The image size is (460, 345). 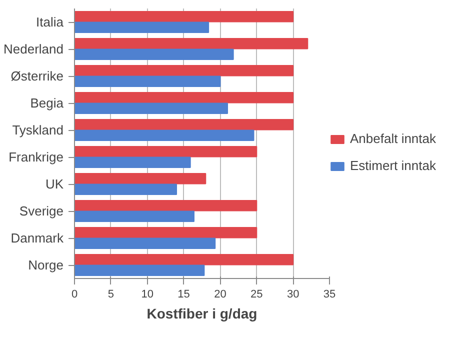 What do you see at coordinates (41, 211) in the screenshot?
I see `y-tick-label: Sverige` at bounding box center [41, 211].